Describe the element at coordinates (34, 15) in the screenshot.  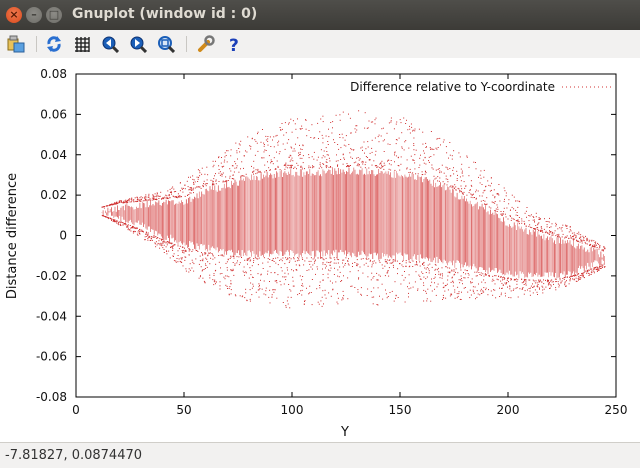
I see `minimize-button: –` at that location.